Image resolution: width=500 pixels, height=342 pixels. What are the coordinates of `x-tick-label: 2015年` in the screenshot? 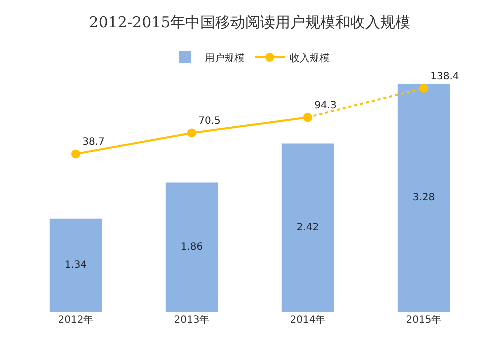 It's located at (424, 320).